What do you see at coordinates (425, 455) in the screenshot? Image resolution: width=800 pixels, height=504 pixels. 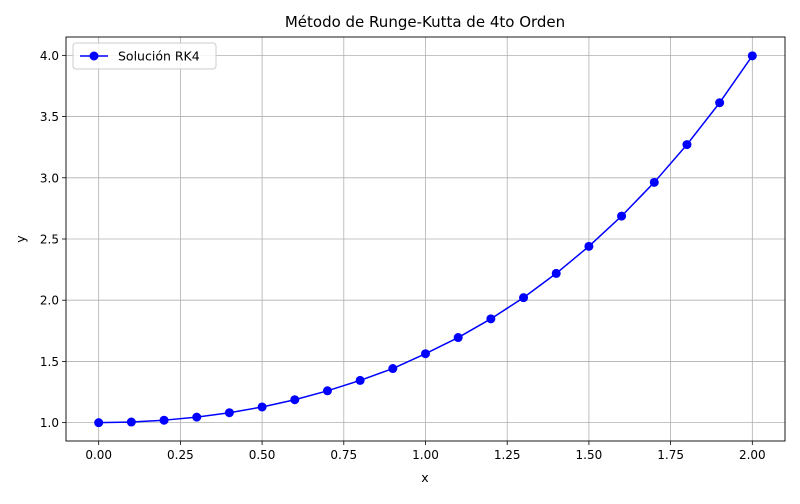 I see `x-tick-label: 1.00` at bounding box center [425, 455].